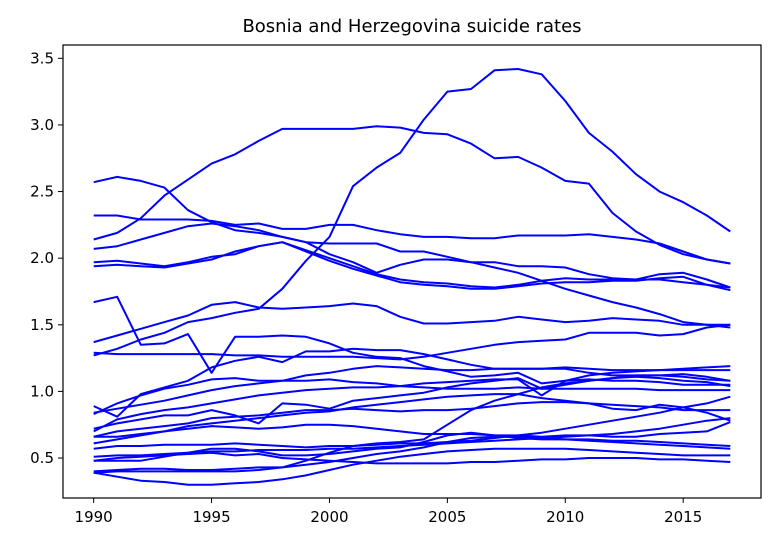  I want to click on y-tick-label: 1.0, so click(42, 391).